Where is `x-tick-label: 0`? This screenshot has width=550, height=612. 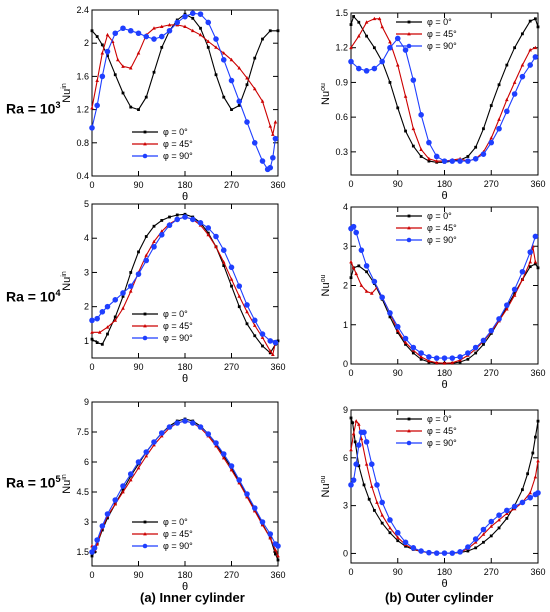 x-tick-label: 0 is located at coordinates (350, 184).